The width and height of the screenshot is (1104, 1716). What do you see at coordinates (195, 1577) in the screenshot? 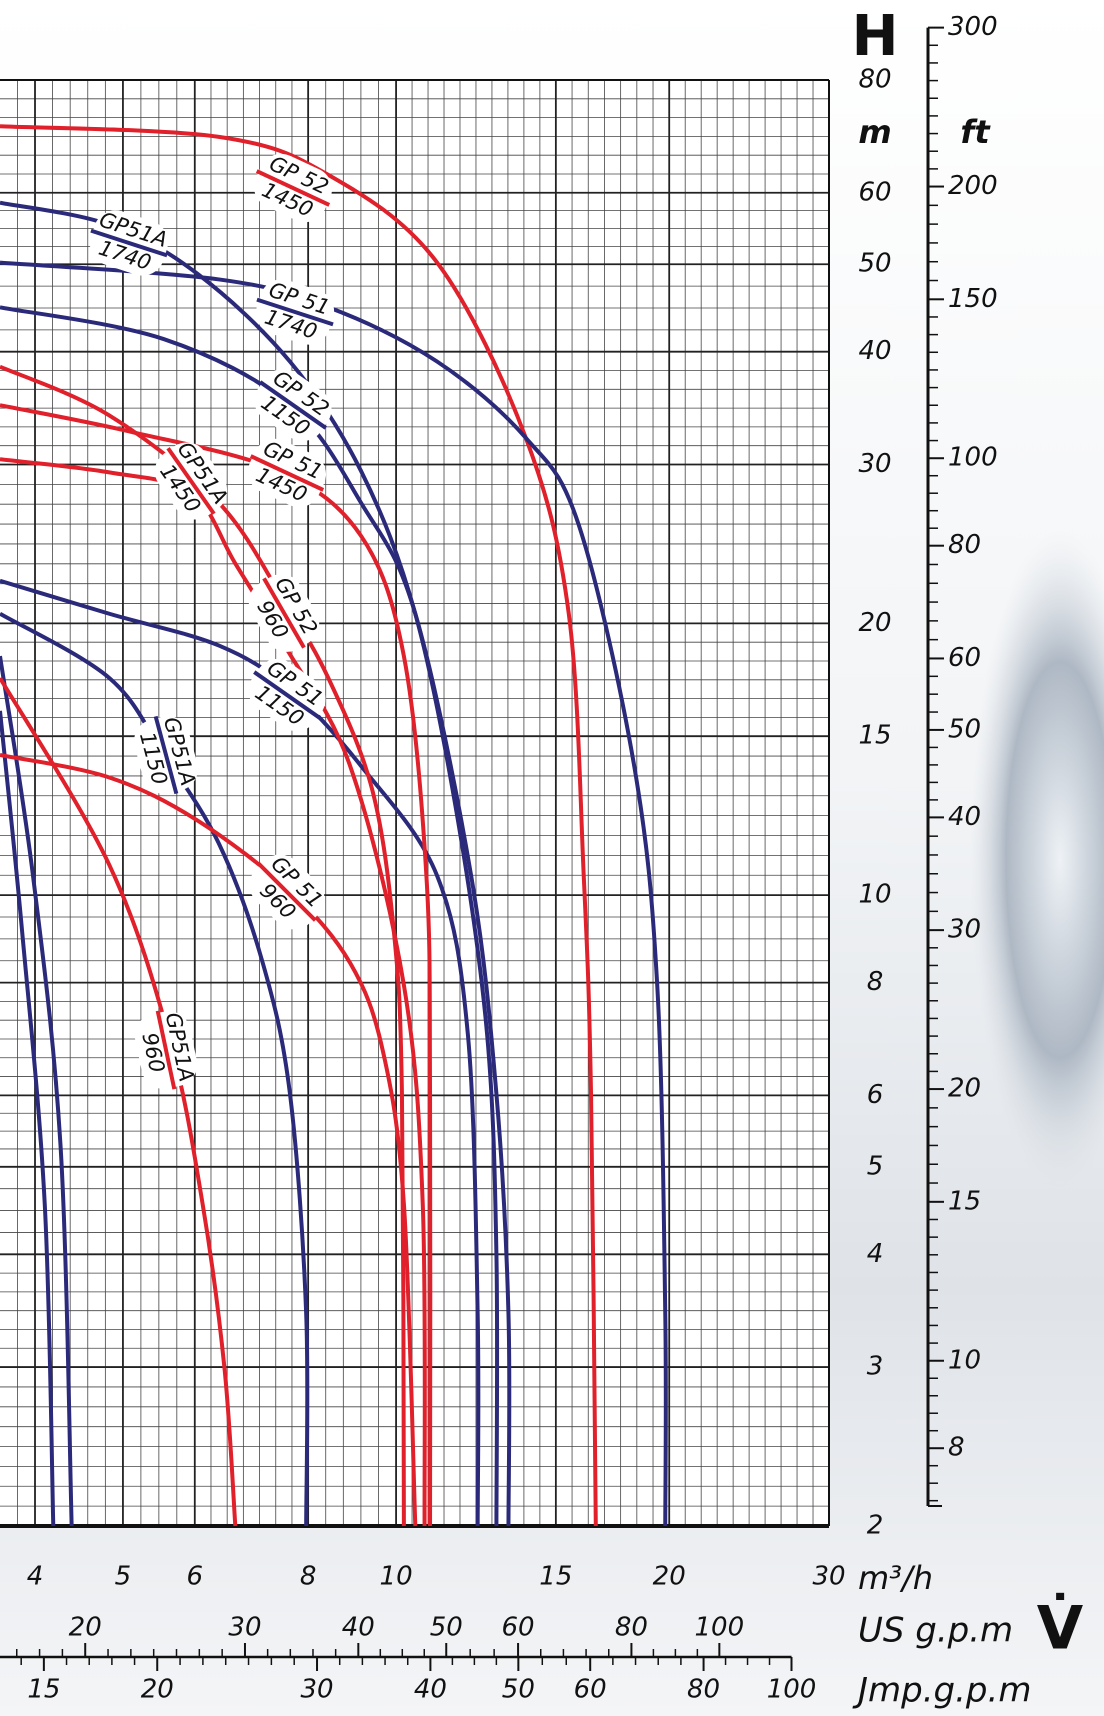
I see `x-tick-label: 6` at bounding box center [195, 1577].